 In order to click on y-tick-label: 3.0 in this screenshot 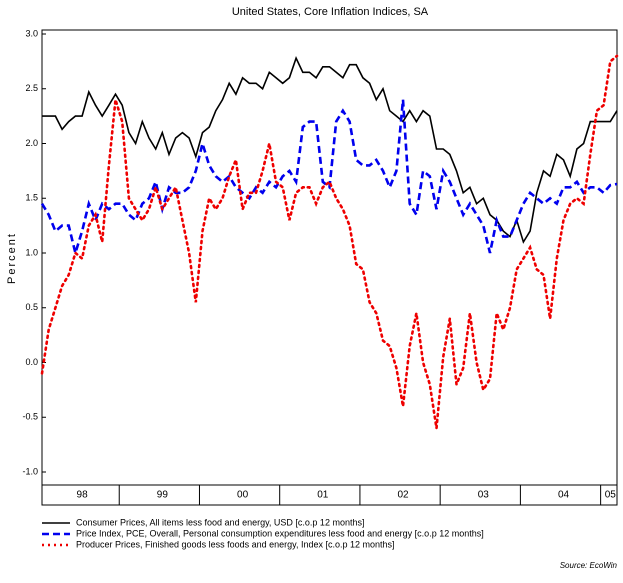, I will do `click(31, 33)`.